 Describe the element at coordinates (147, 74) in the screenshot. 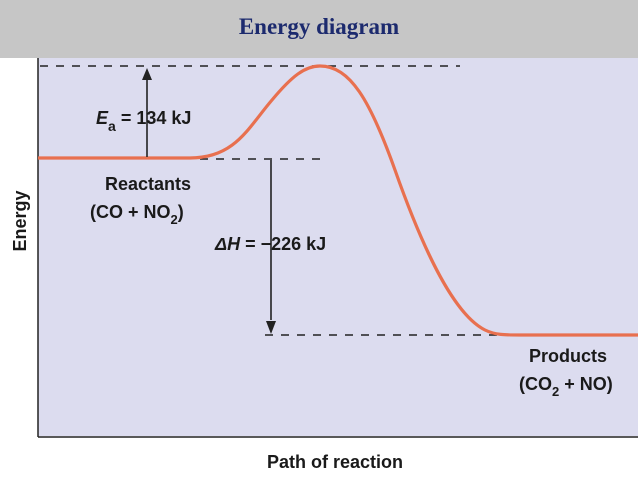

I see `activation-arrowhead` at that location.